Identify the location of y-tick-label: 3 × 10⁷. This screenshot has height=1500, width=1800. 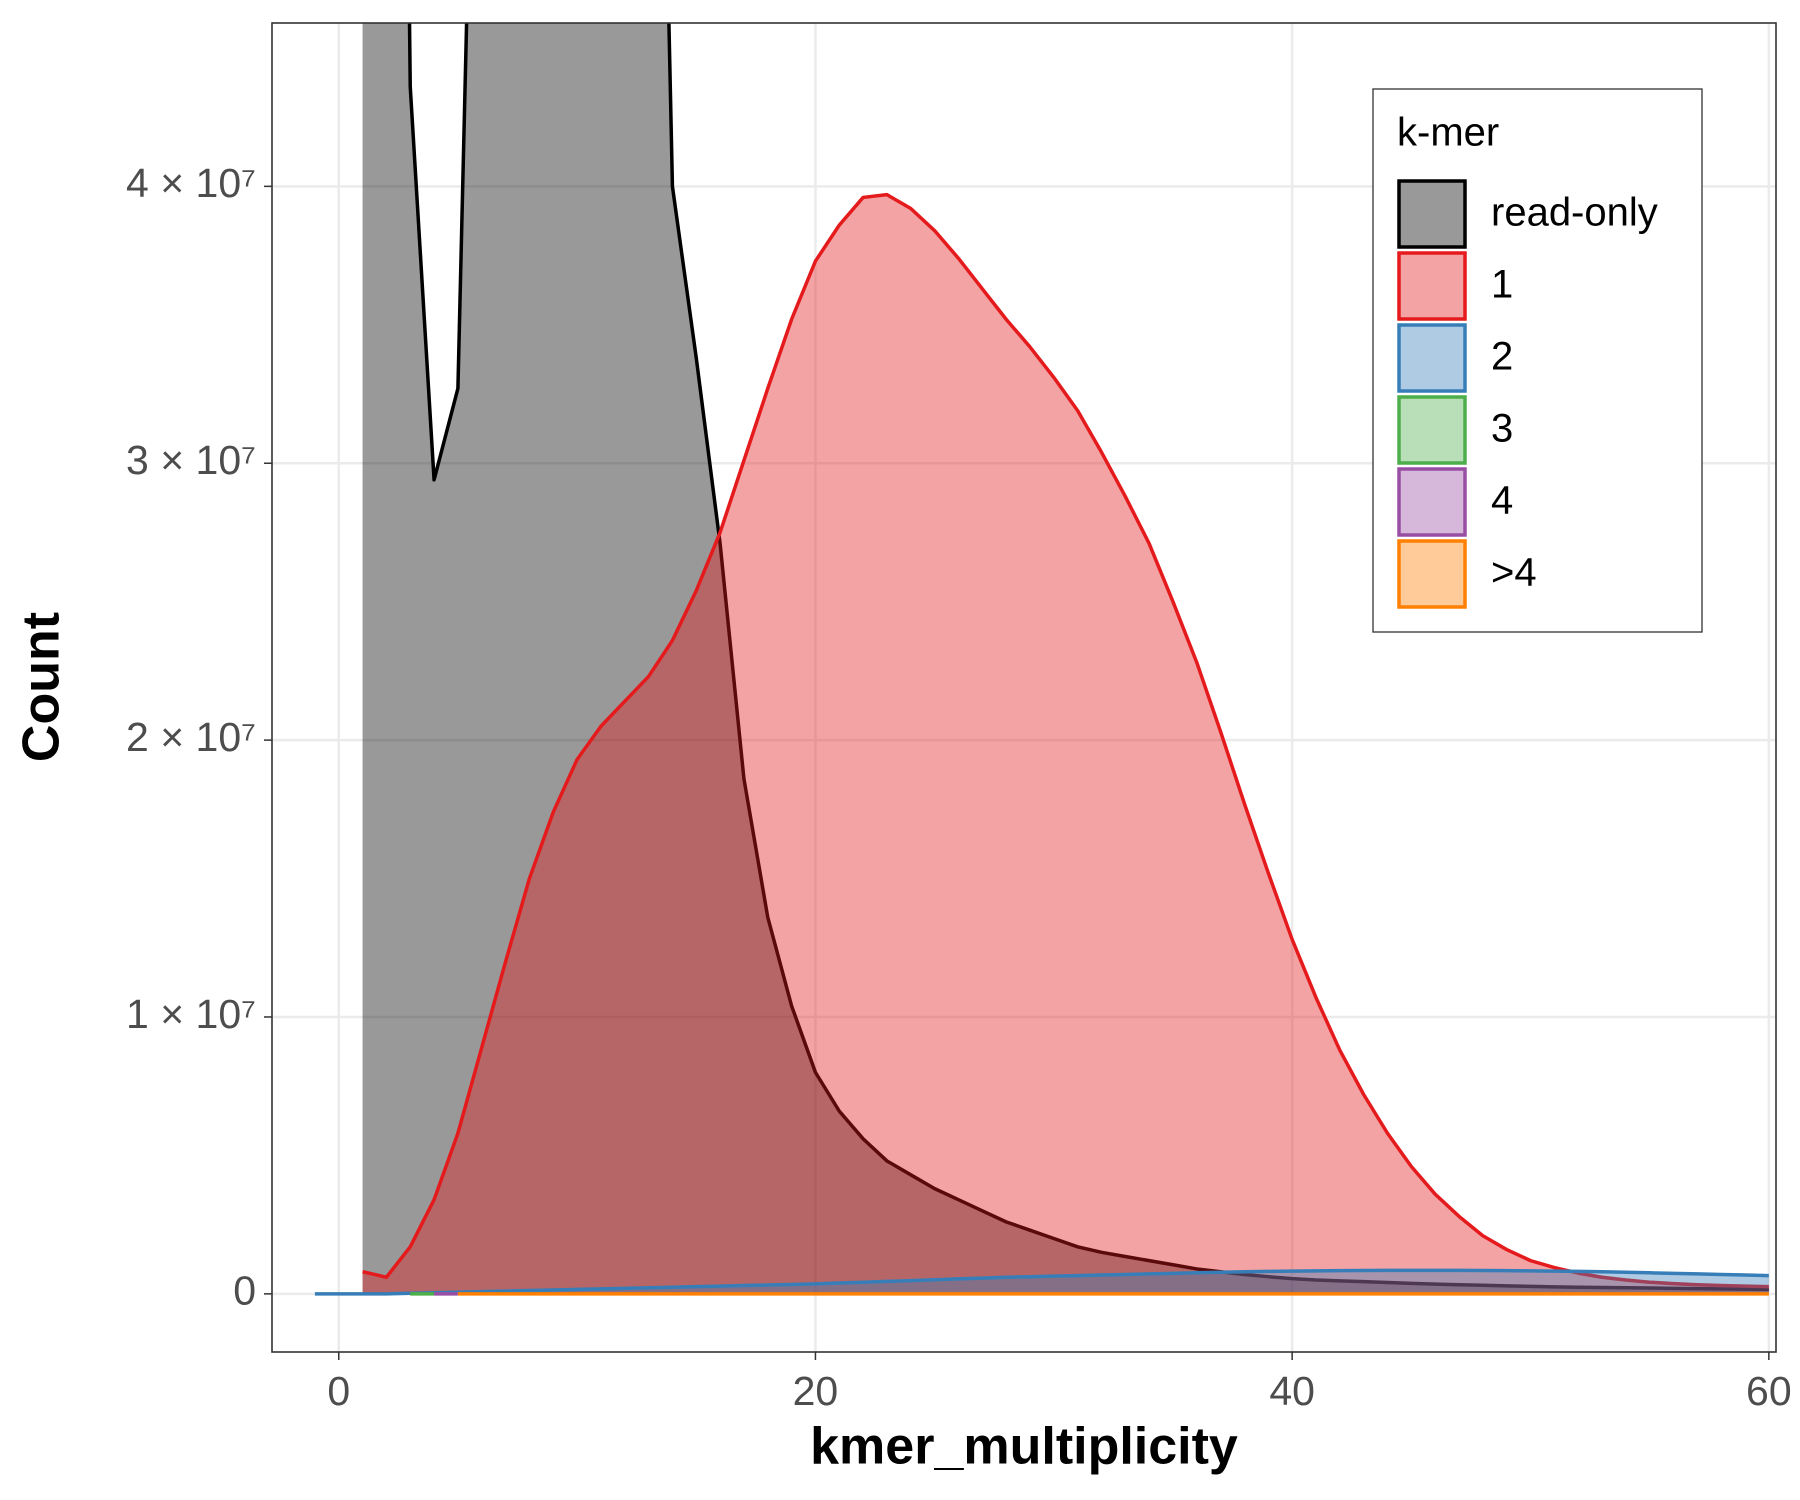
(191, 460).